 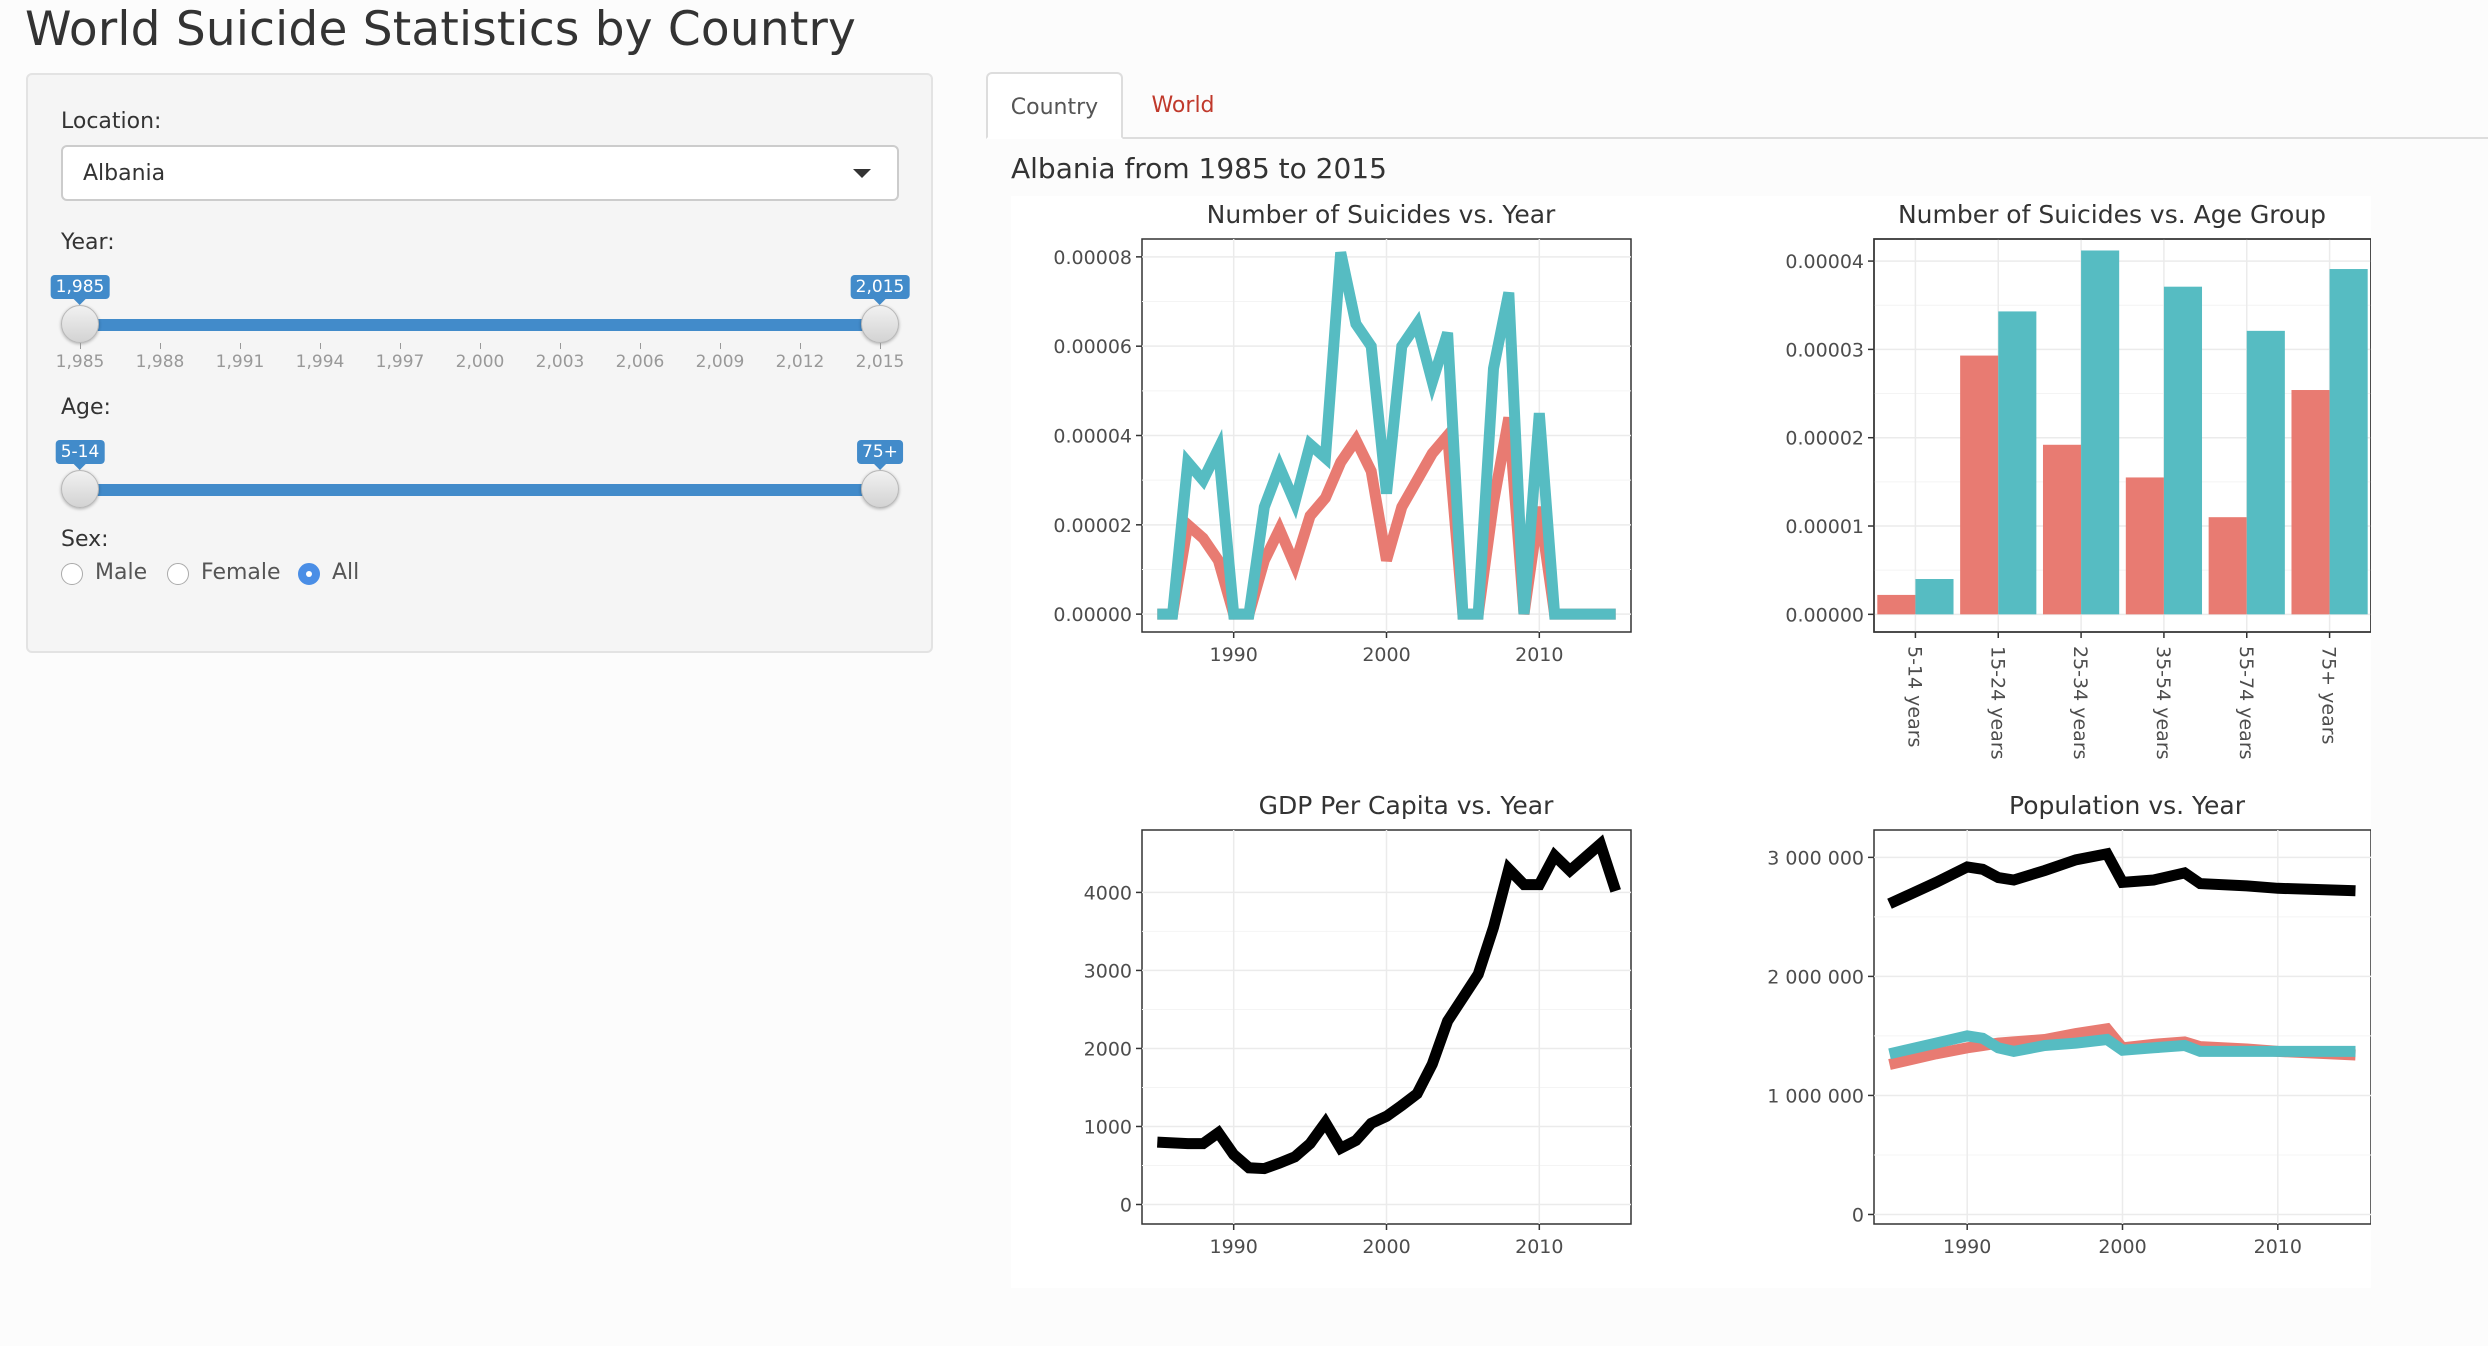 I want to click on year-tick-label: 1,997, so click(x=400, y=362).